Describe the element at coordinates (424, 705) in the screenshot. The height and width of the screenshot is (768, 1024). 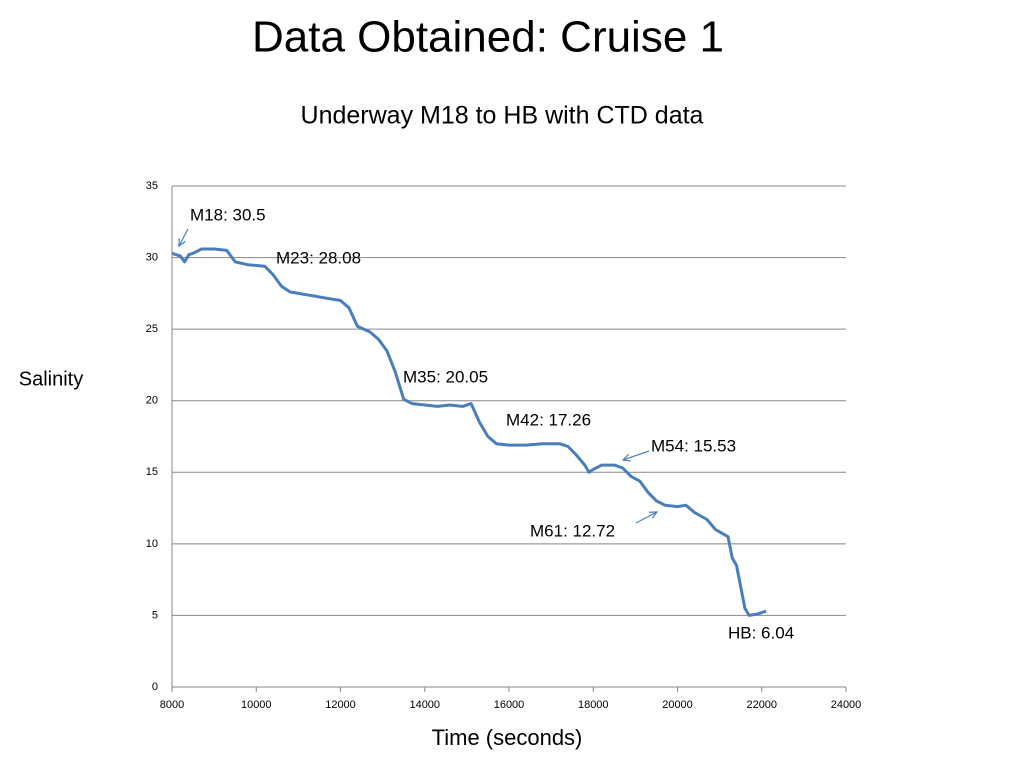
I see `x-tick-label: 14000` at that location.